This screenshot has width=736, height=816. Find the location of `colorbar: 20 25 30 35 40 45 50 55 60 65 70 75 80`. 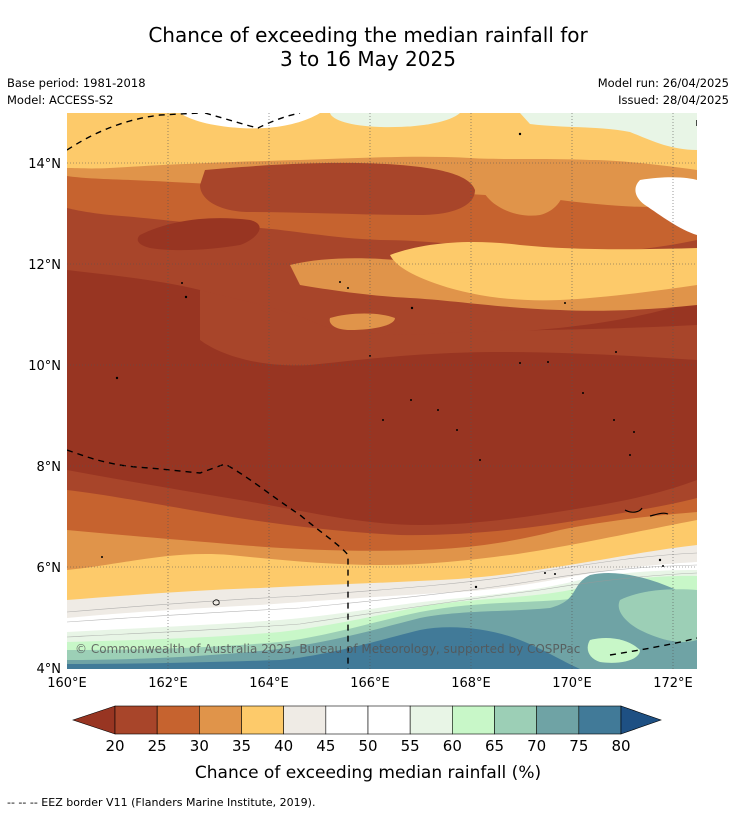

colorbar: 20 25 30 35 40 45 50 55 60 65 70 75 80 is located at coordinates (367, 730).